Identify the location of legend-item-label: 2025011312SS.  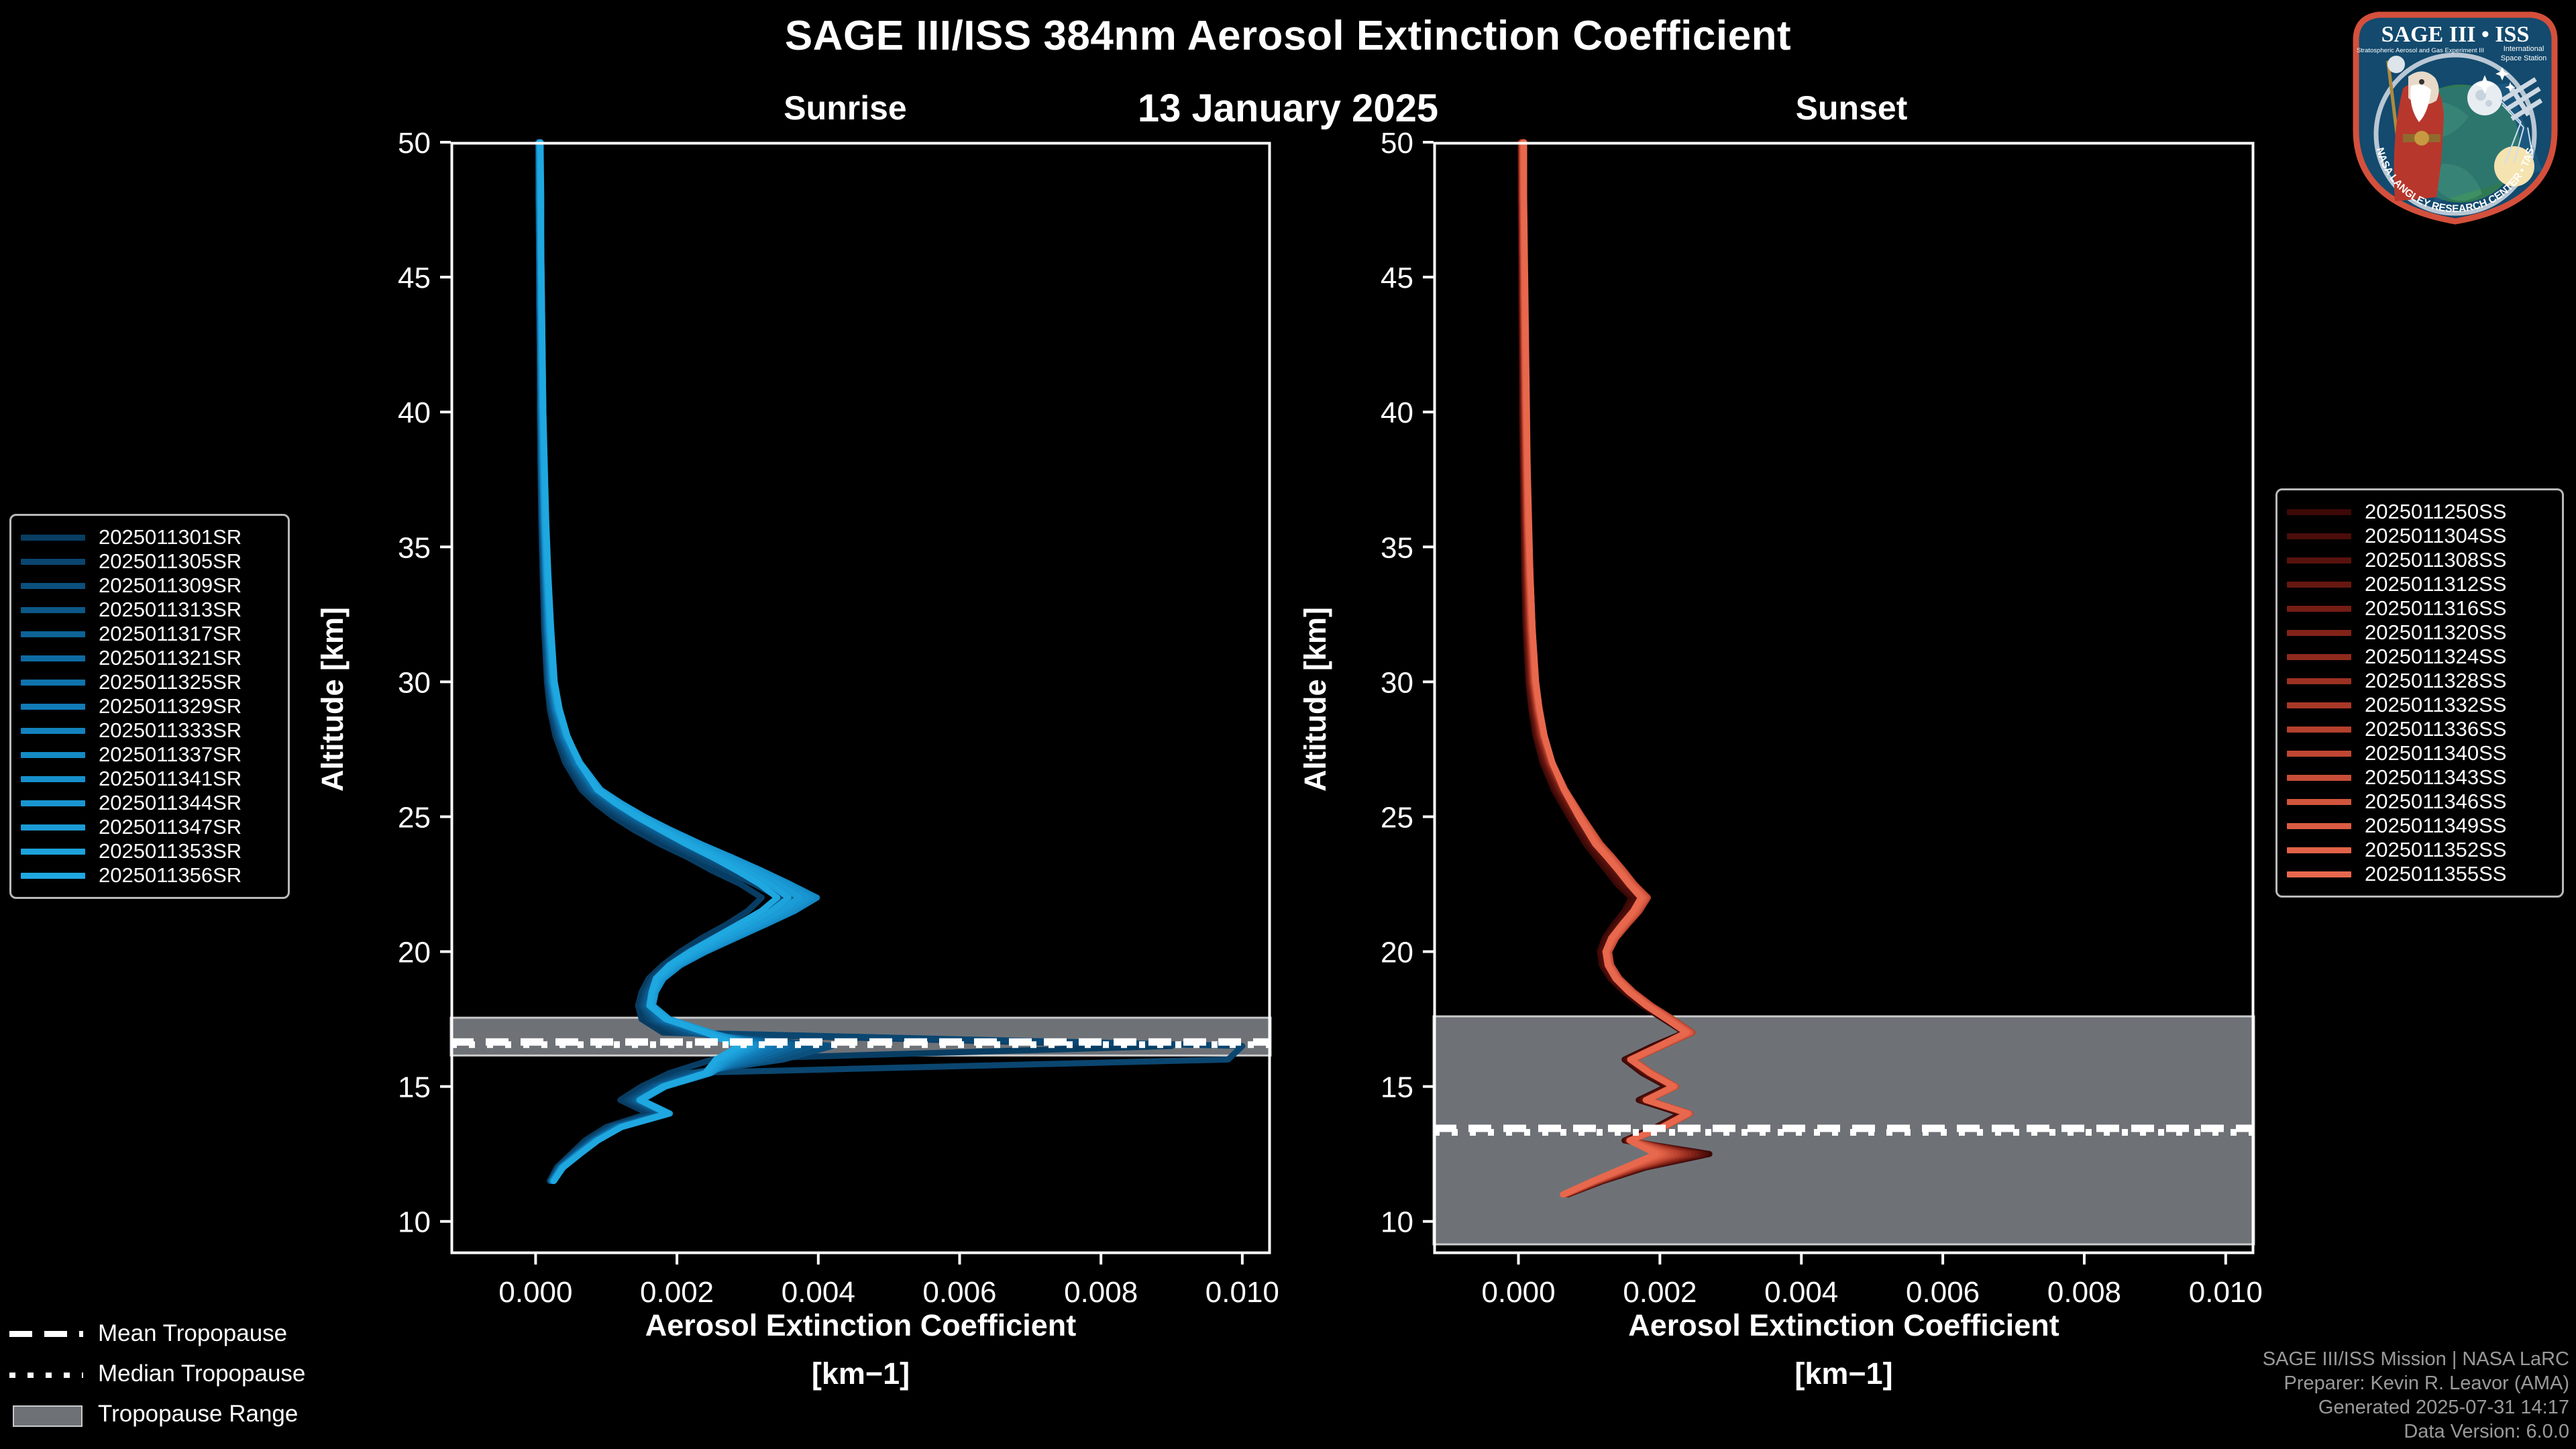
(2436, 584).